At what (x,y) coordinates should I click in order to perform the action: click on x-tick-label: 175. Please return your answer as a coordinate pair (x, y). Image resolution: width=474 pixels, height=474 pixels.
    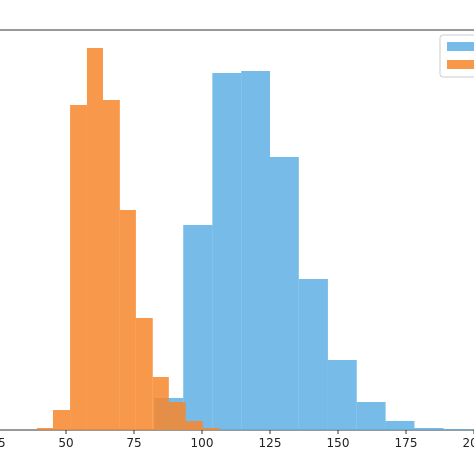
    Looking at the image, I should click on (406, 443).